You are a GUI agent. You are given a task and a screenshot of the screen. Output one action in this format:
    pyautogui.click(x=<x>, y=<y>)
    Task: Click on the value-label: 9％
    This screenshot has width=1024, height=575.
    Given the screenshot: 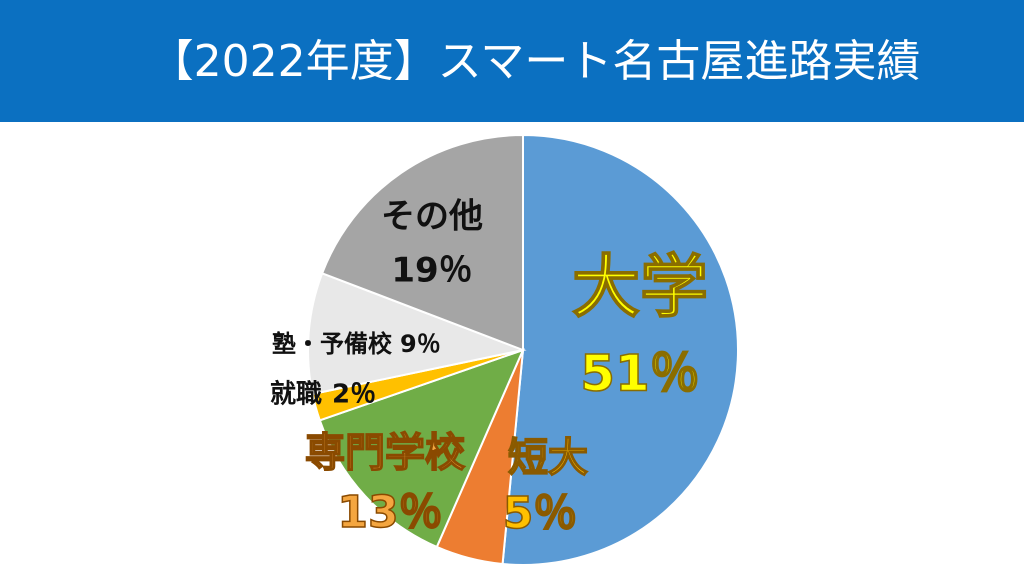 What is the action you would take?
    pyautogui.click(x=420, y=344)
    